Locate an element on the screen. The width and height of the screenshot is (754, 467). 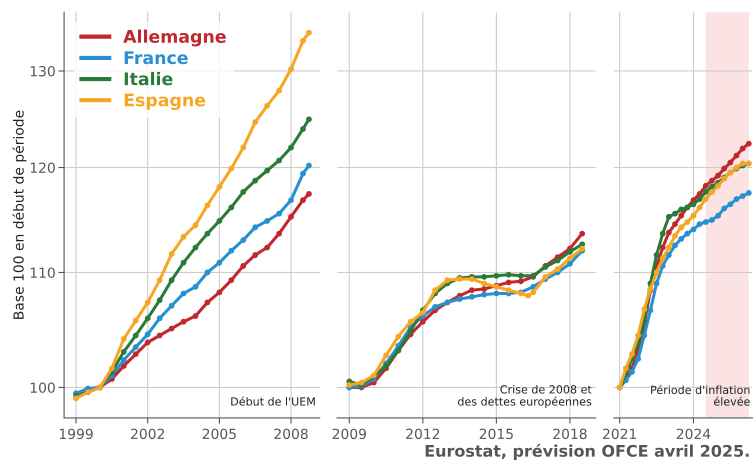
y-axis-title: Base 100 en début de période is located at coordinates (19, 214).